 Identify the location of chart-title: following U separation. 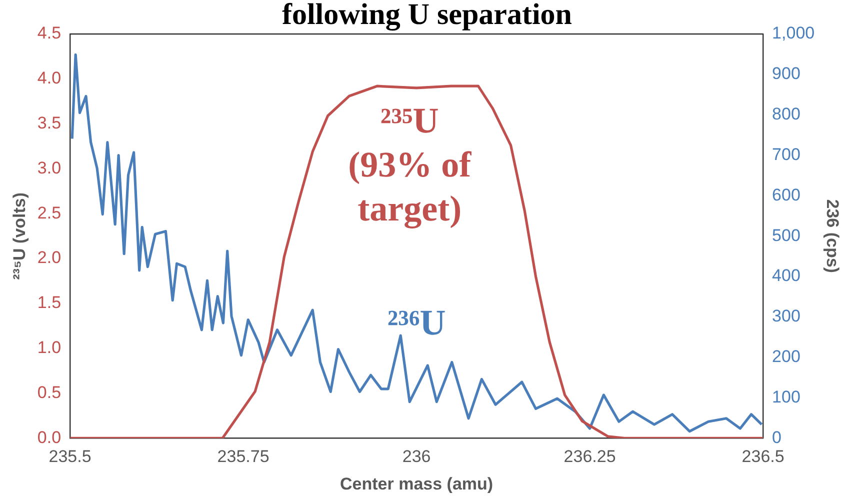
(427, 15).